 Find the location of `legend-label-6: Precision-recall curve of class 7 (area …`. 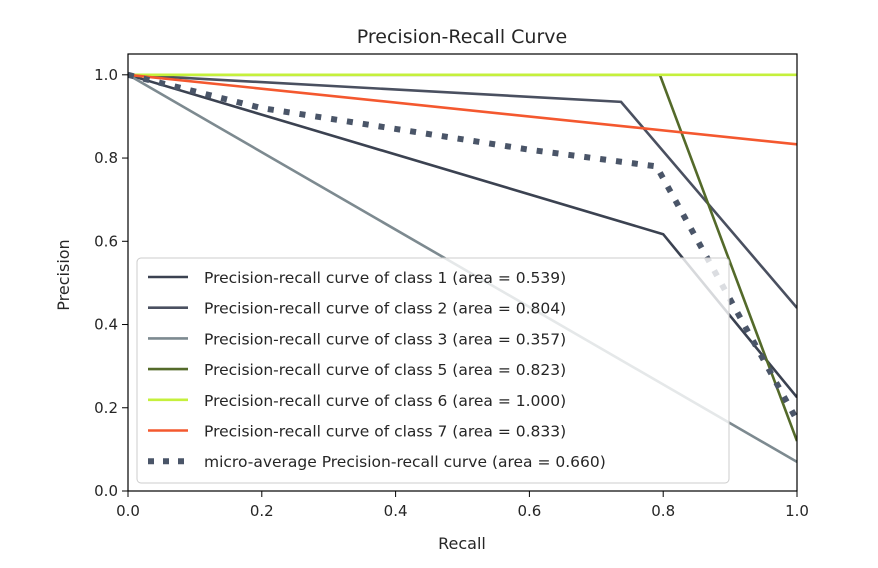

legend-label-6: Precision-recall curve of class 7 (area … is located at coordinates (385, 432).